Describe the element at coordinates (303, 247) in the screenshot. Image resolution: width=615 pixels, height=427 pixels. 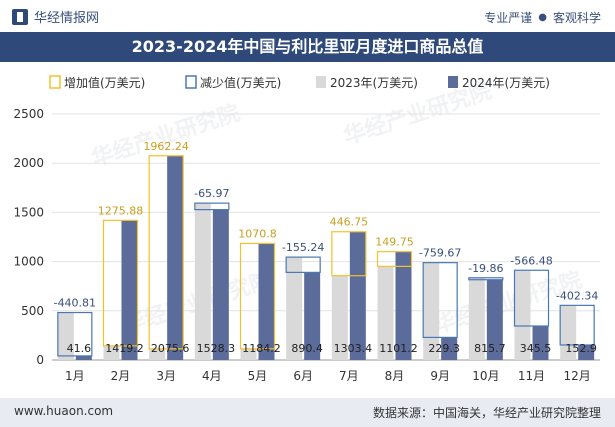
I see `change-label: -155.24` at that location.